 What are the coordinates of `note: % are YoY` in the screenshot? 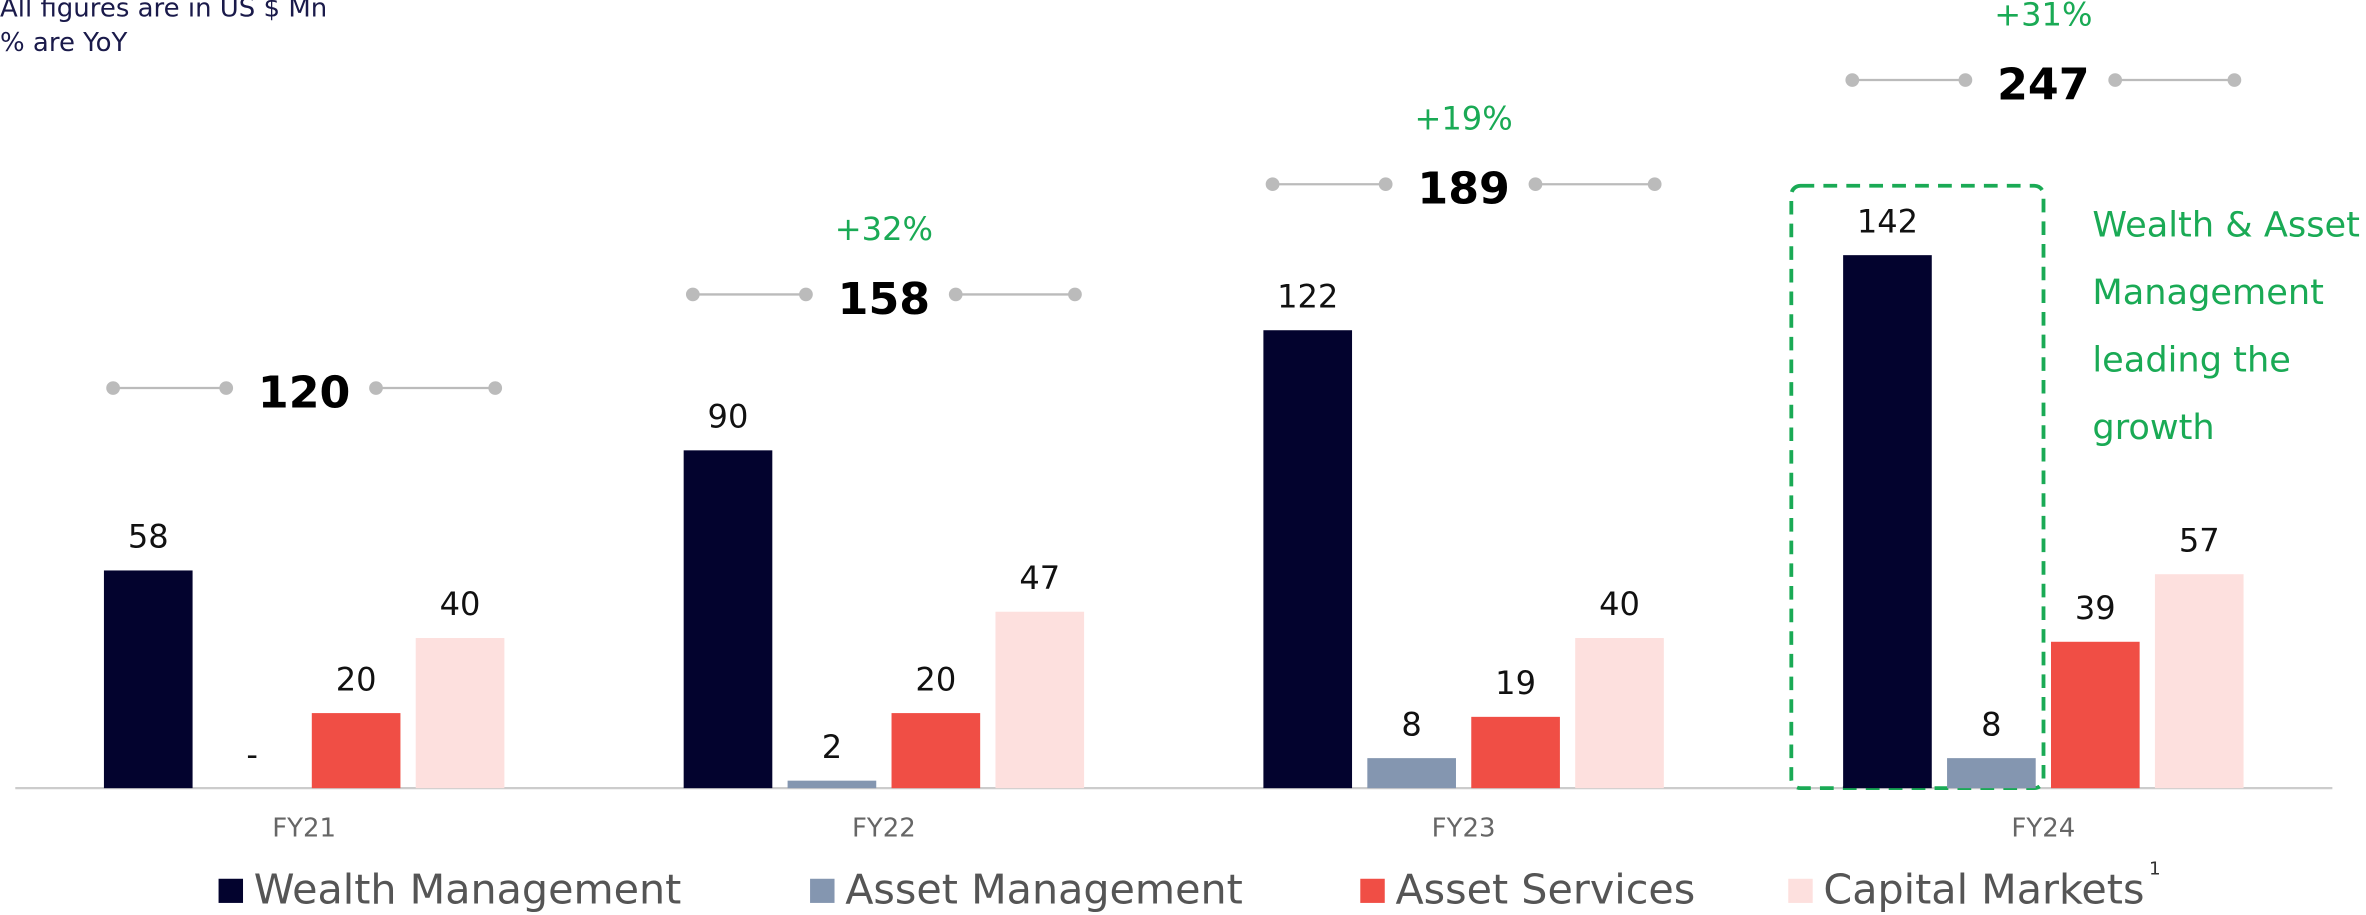 It's located at (64, 43).